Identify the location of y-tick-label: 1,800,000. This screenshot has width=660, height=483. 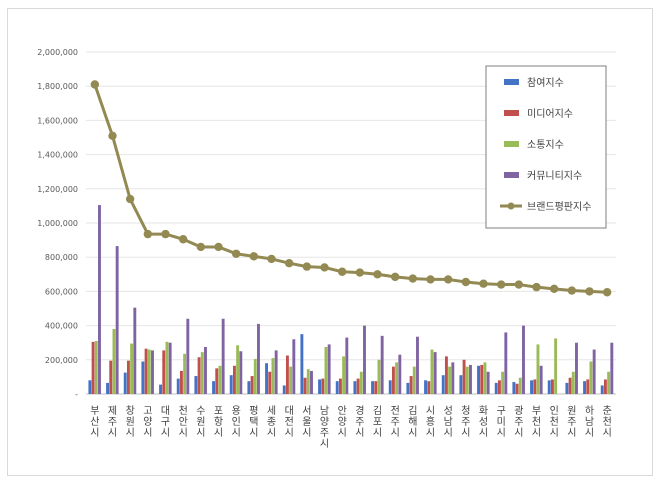
(57, 86).